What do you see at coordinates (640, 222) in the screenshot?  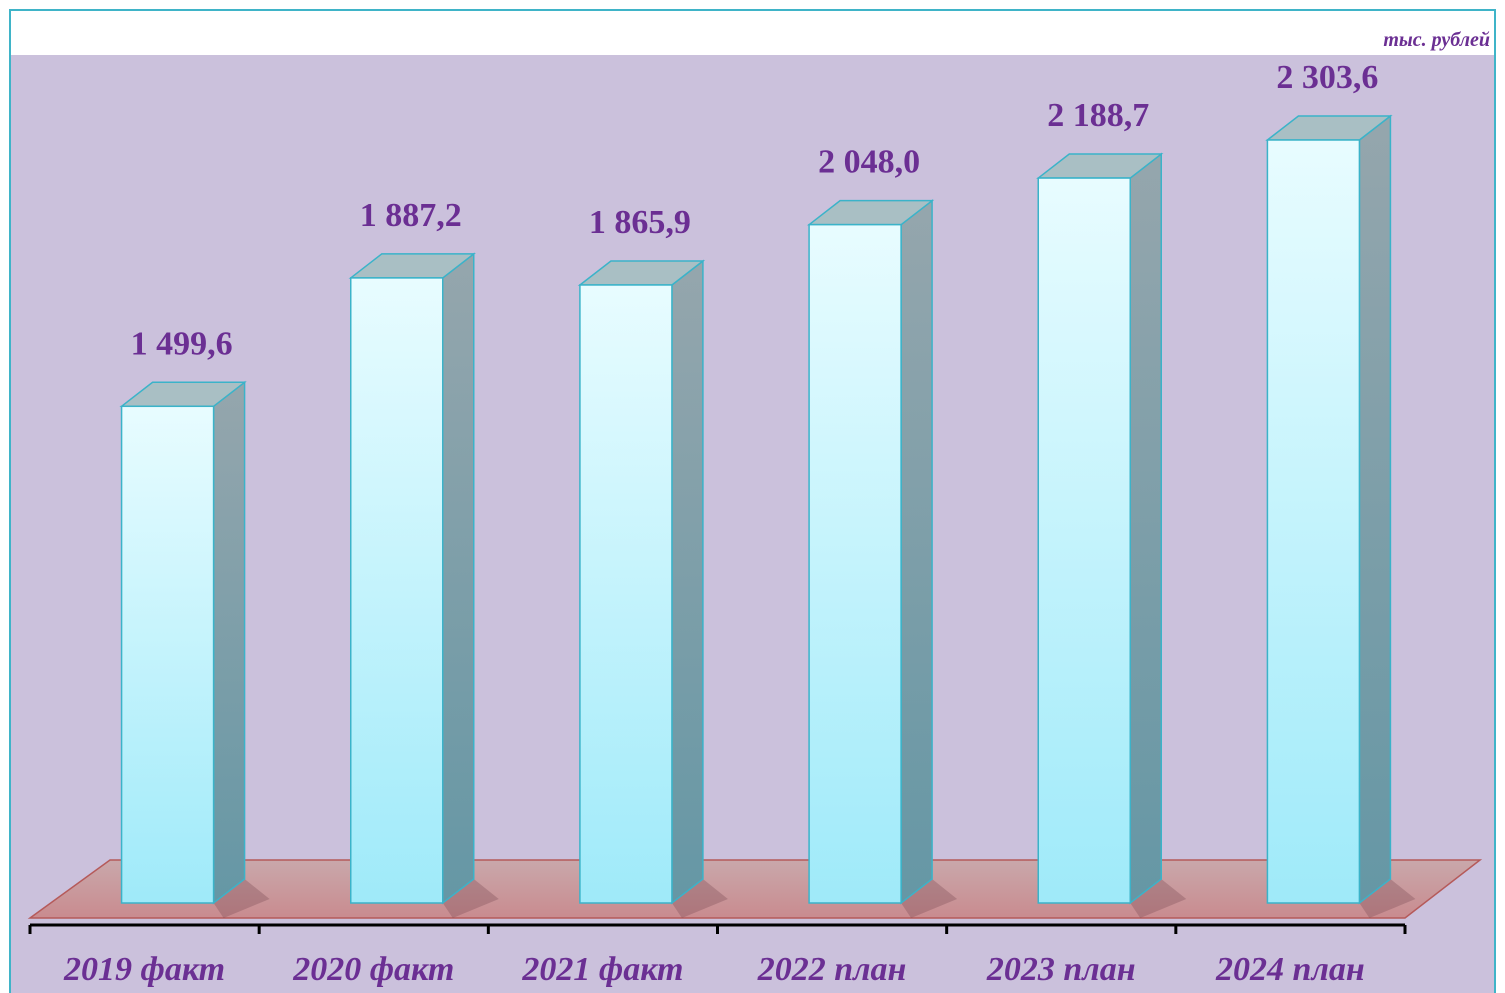 I see `value-label: 1 865,9` at bounding box center [640, 222].